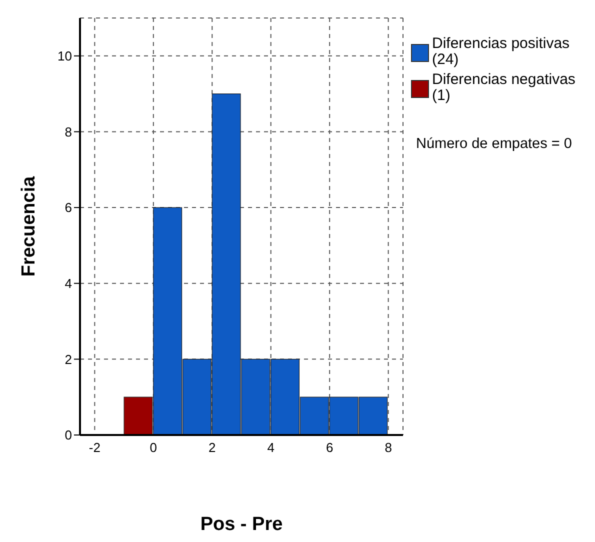 The width and height of the screenshot is (595, 542). What do you see at coordinates (68, 359) in the screenshot?
I see `y-tick-label: 2` at bounding box center [68, 359].